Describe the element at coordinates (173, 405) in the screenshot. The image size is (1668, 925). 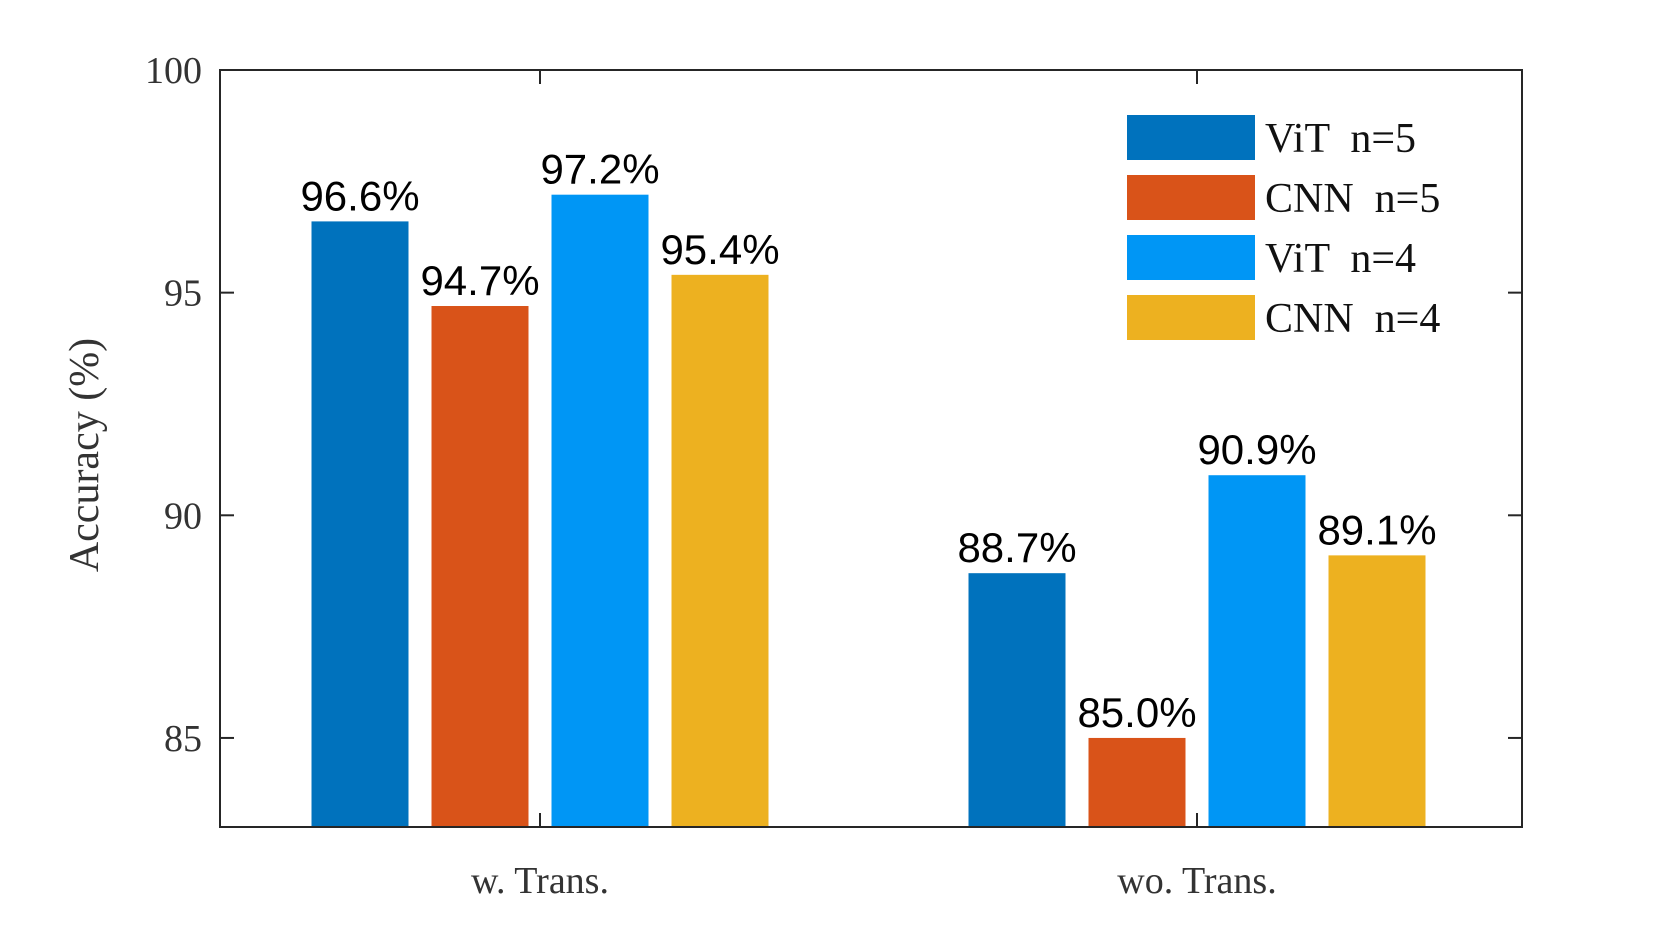
I see `y-tick-labels-group: 85 90 95 100` at that location.